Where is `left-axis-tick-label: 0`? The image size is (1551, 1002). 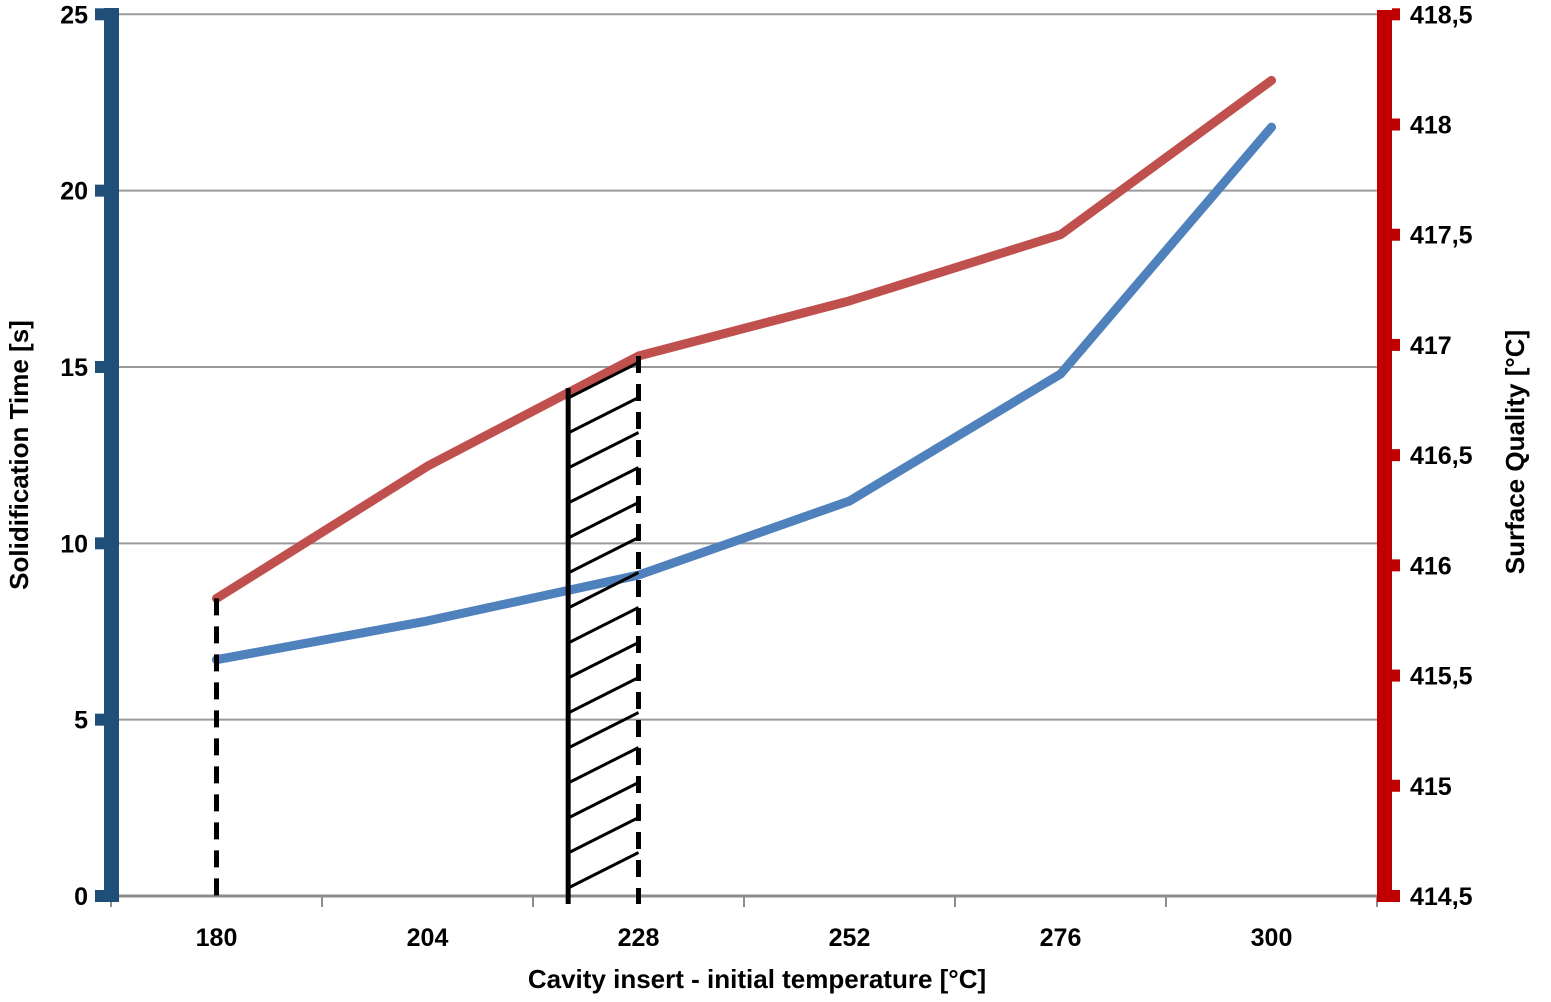
left-axis-tick-label: 0 is located at coordinates (81, 897).